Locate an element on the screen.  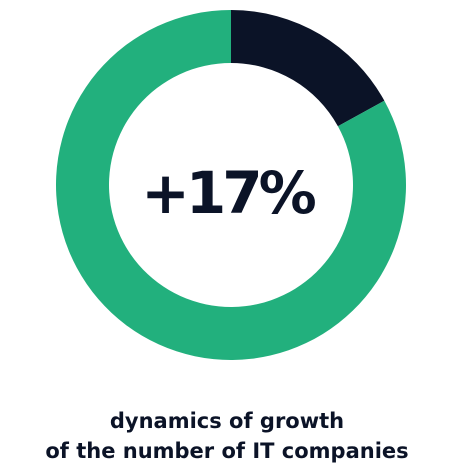
center-value-label: +17% is located at coordinates (228, 193).